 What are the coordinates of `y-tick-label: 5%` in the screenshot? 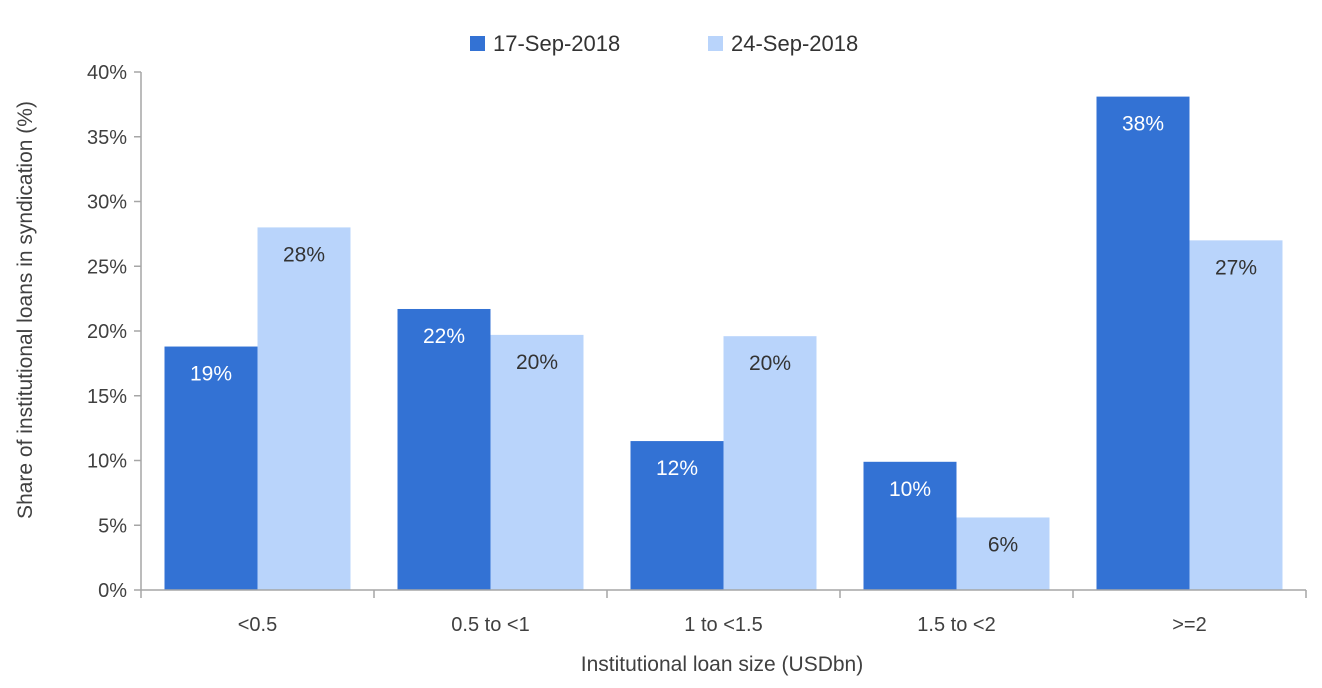 It's located at (112, 526).